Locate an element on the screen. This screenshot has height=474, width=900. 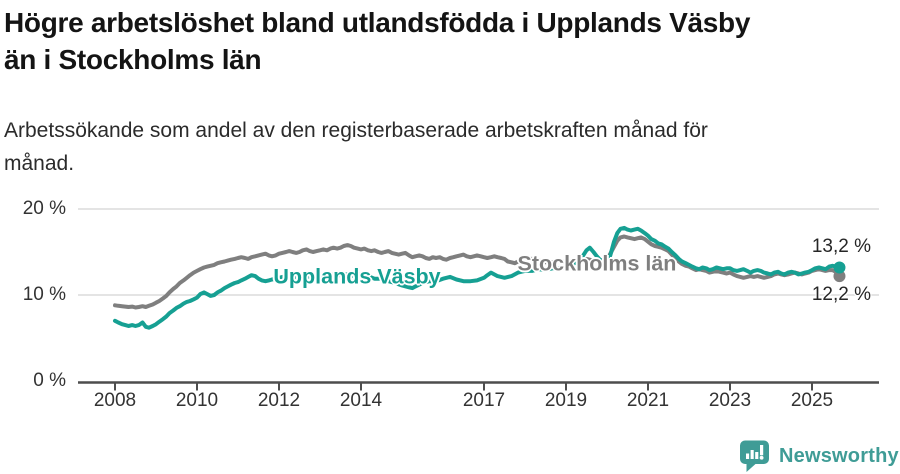
series-label-stockholms-lan: Stockholms län is located at coordinates (597, 263).